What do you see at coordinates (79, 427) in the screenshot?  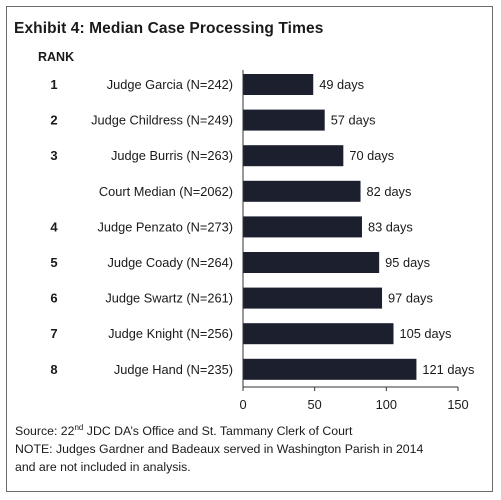 I see `source-superscript: nd` at bounding box center [79, 427].